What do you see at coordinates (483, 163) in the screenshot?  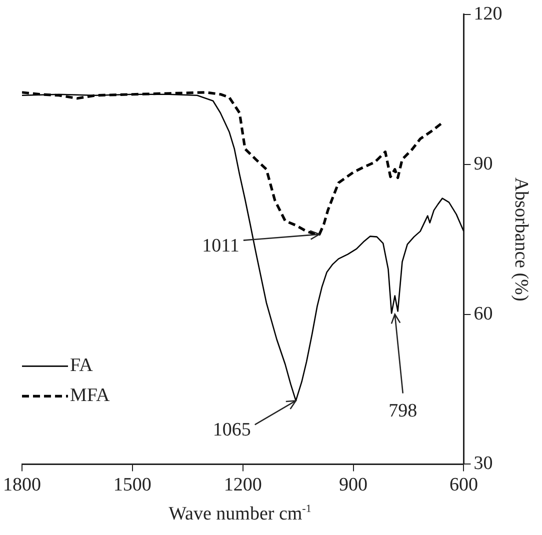 I see `y-tick-label: 90` at bounding box center [483, 163].